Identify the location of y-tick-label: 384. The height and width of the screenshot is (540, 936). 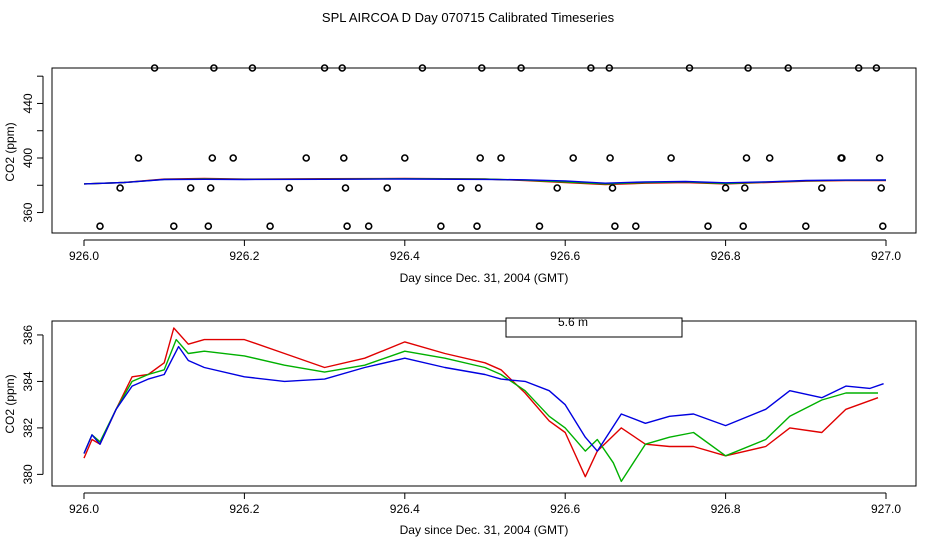
(28, 381).